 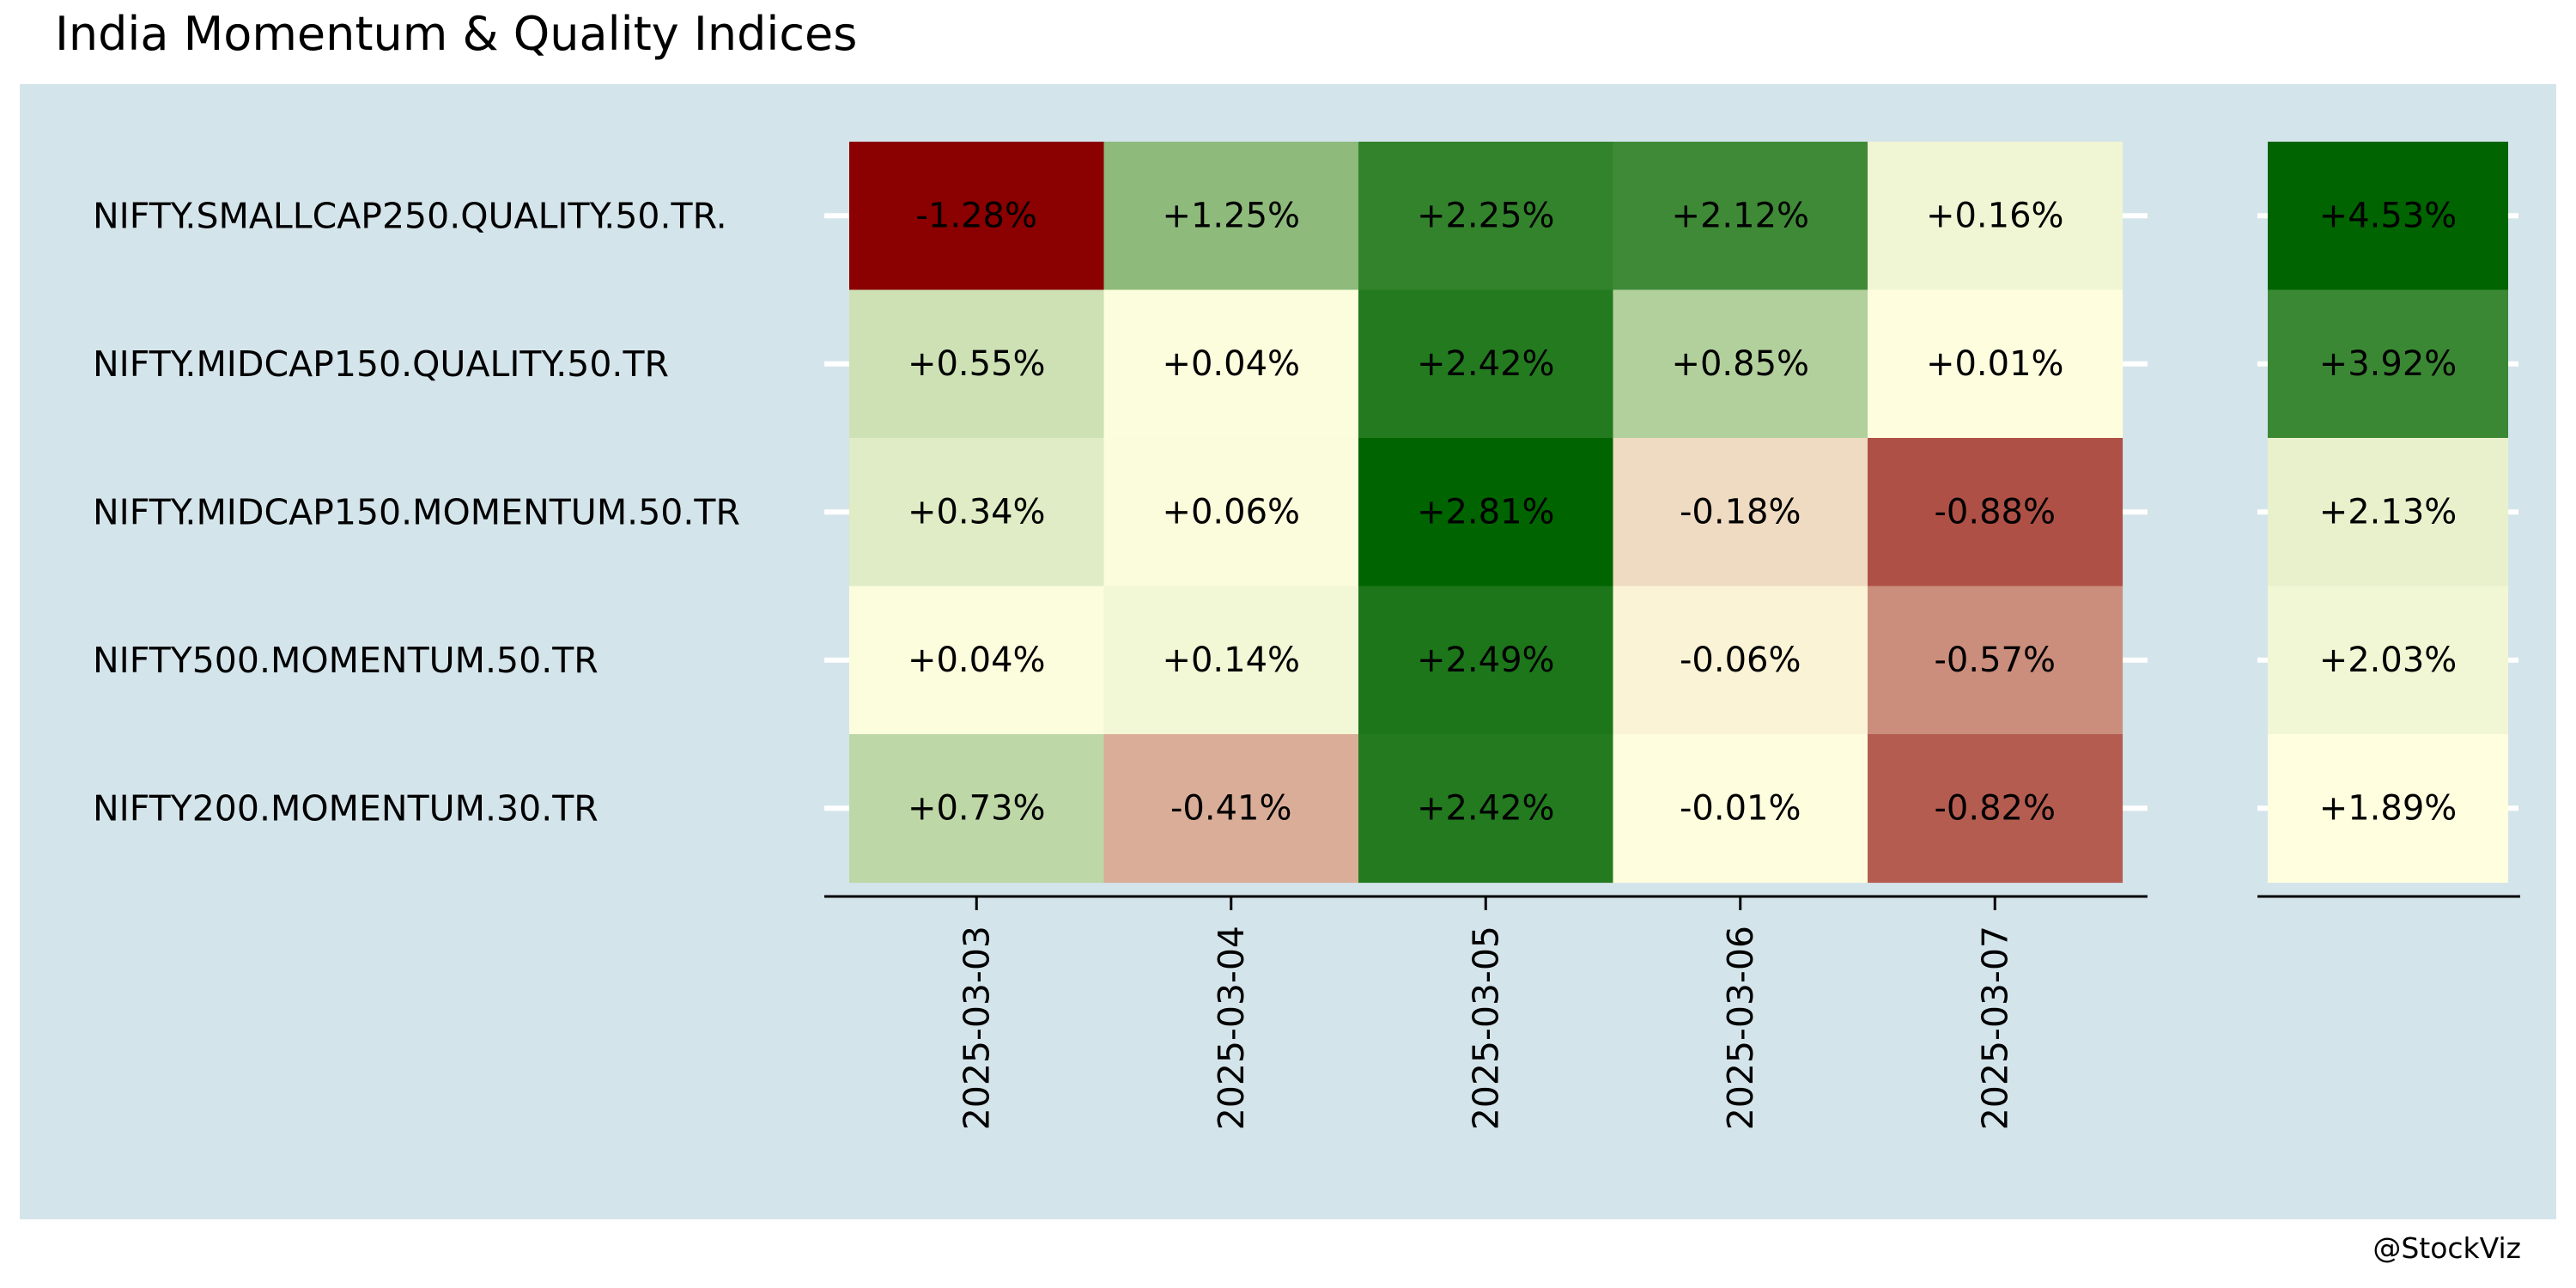 I want to click on cell-value-label: +0.55%, so click(x=977, y=364).